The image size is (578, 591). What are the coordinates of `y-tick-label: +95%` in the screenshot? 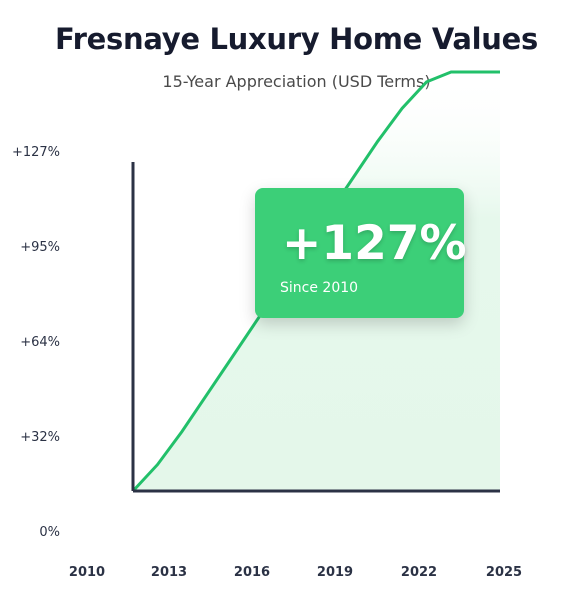 It's located at (40, 247).